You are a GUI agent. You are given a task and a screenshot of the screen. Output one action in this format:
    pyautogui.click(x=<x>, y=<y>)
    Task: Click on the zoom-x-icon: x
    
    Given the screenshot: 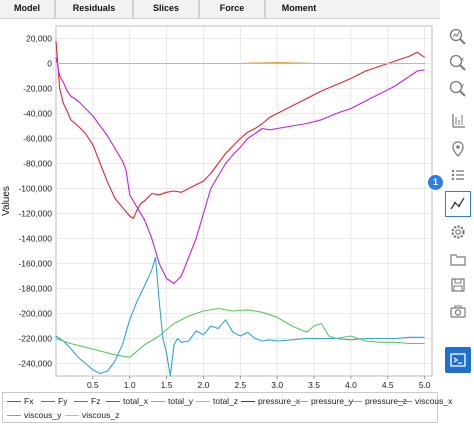 What is the action you would take?
    pyautogui.click(x=458, y=63)
    